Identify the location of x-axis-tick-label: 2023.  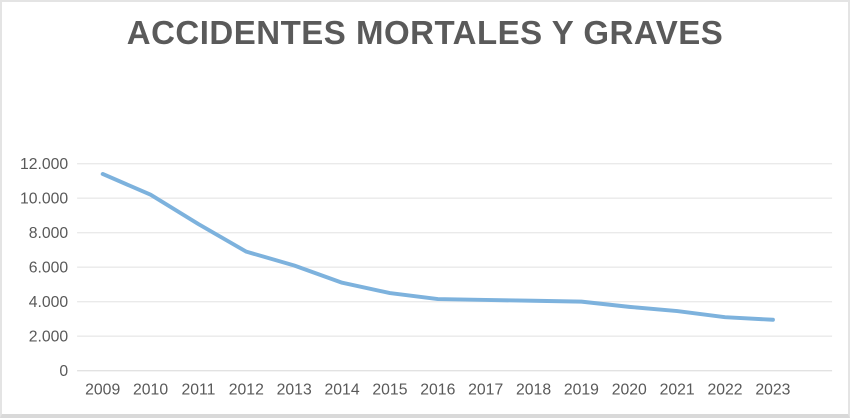
(772, 389).